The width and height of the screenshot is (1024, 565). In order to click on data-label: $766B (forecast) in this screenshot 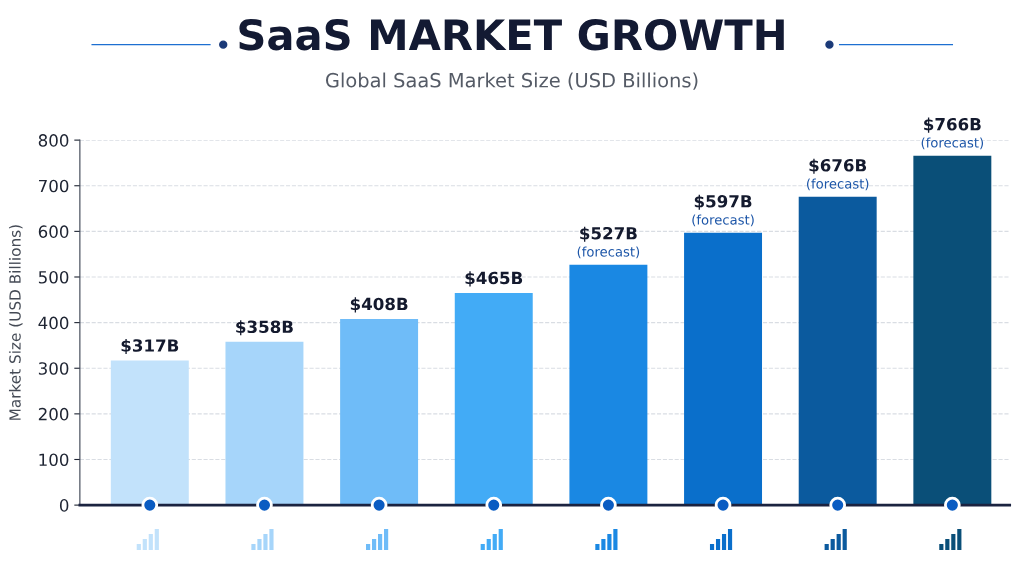, I will do `click(952, 133)`.